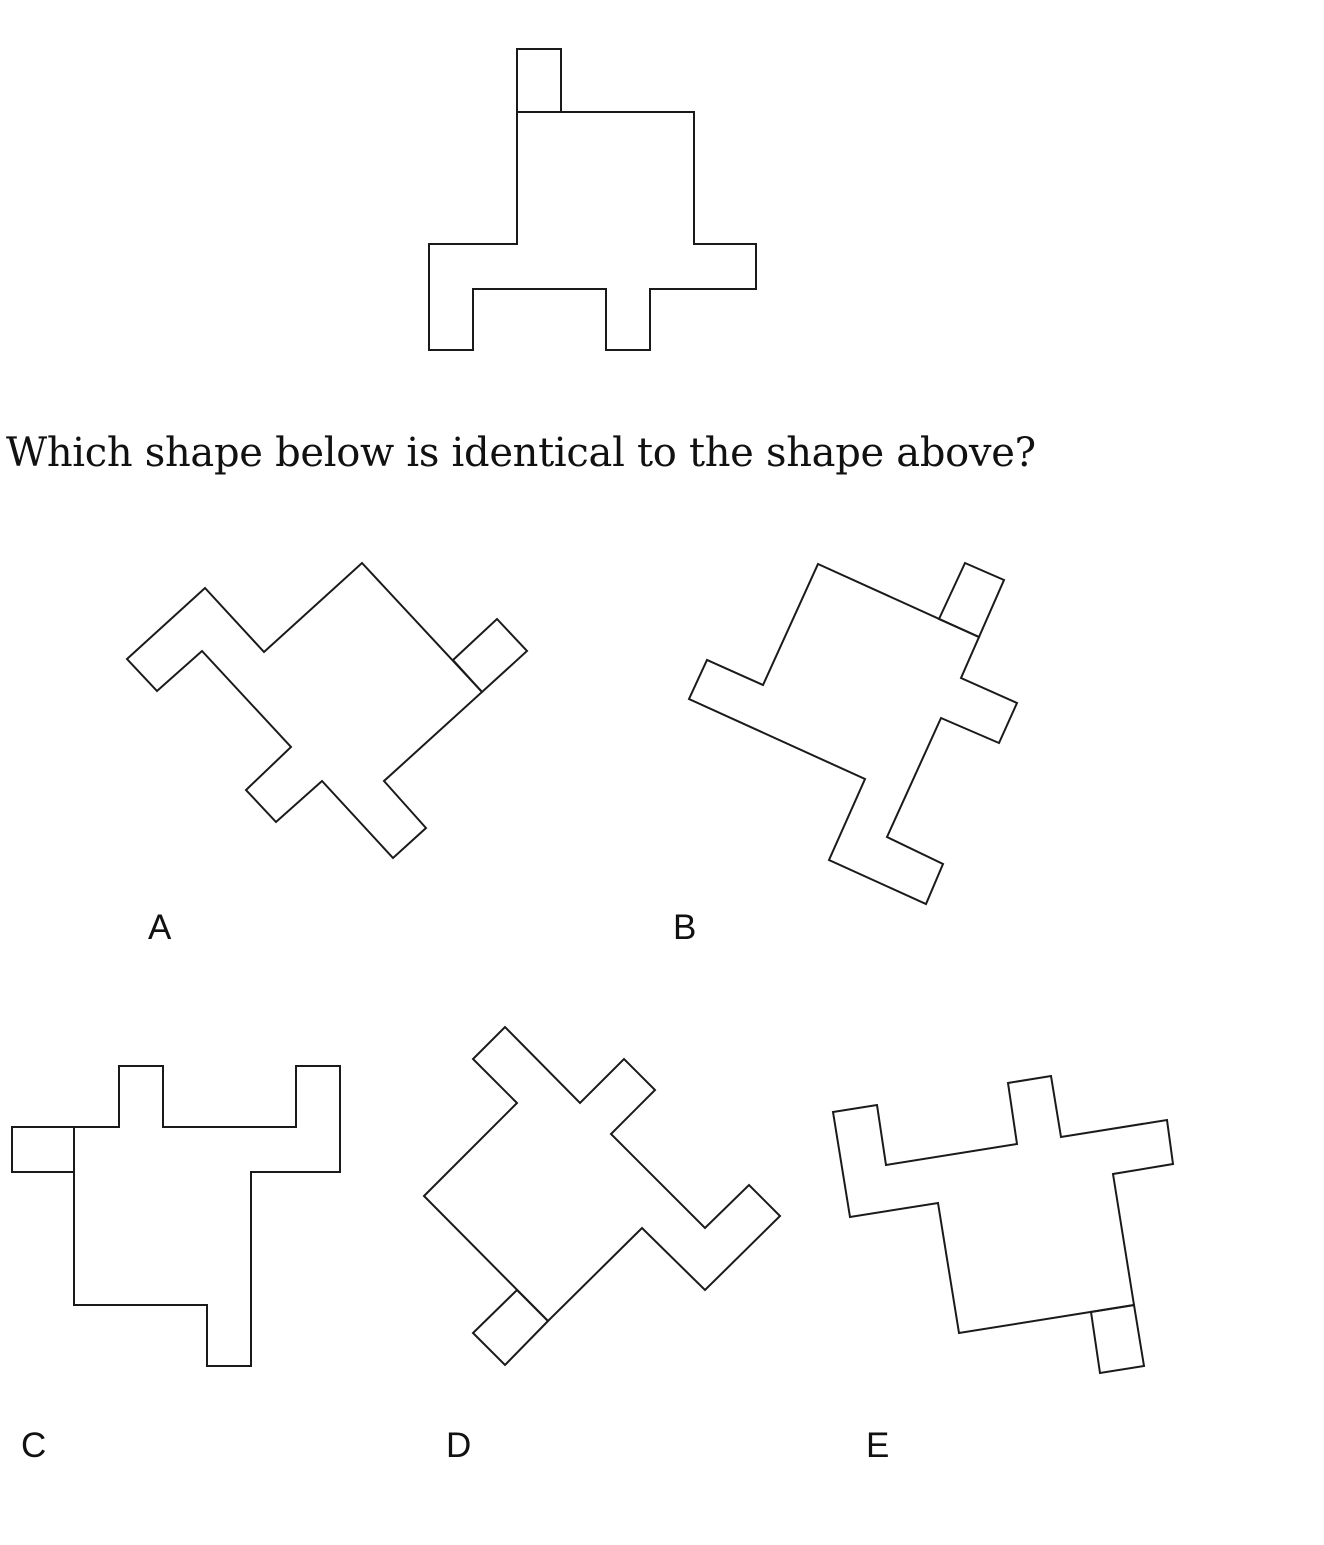 This screenshot has width=1324, height=1545. I want to click on option-a-body, so click(304, 710).